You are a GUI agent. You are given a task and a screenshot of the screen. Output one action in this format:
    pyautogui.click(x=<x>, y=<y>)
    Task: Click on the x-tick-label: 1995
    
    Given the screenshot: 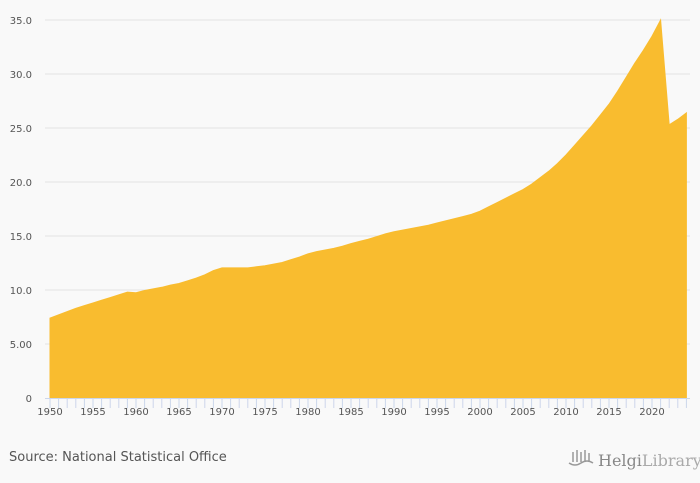 What is the action you would take?
    pyautogui.click(x=436, y=412)
    